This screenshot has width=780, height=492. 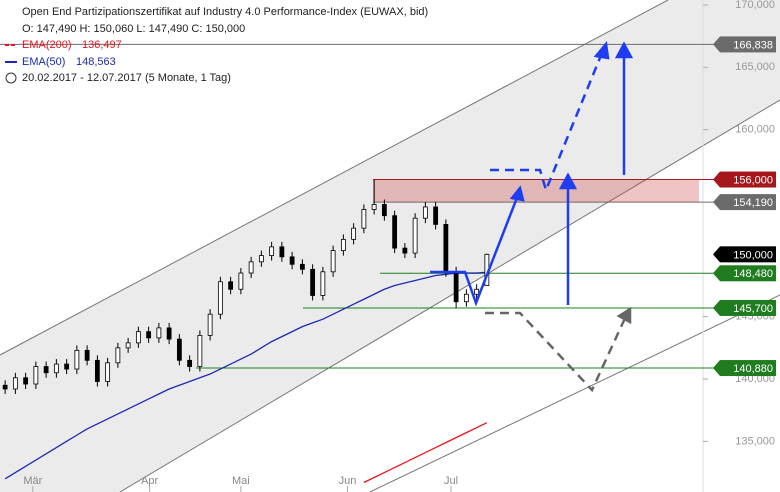 What do you see at coordinates (755, 67) in the screenshot?
I see `y-tick-label: 165,000` at bounding box center [755, 67].